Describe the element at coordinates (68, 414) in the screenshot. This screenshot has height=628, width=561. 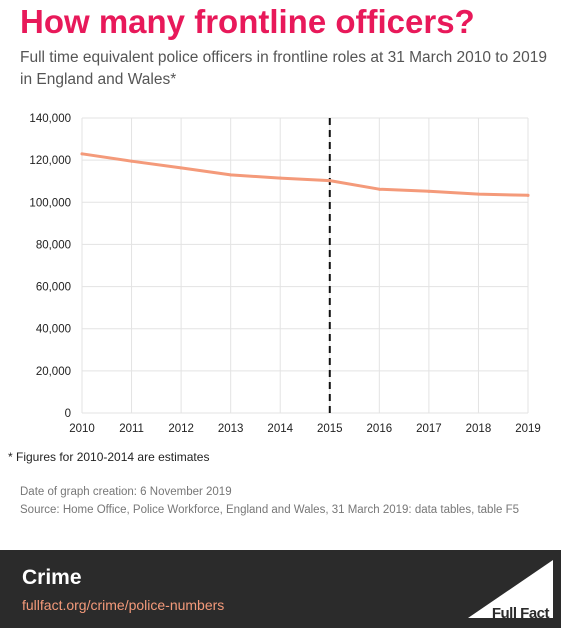
I see `y-tick-label: 0` at that location.